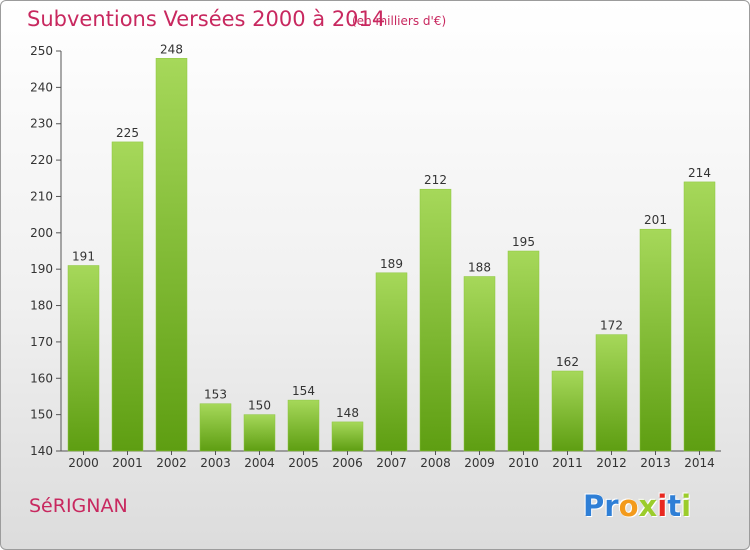 The height and width of the screenshot is (550, 750). What do you see at coordinates (215, 463) in the screenshot?
I see `x-tick-label: 2003` at bounding box center [215, 463].